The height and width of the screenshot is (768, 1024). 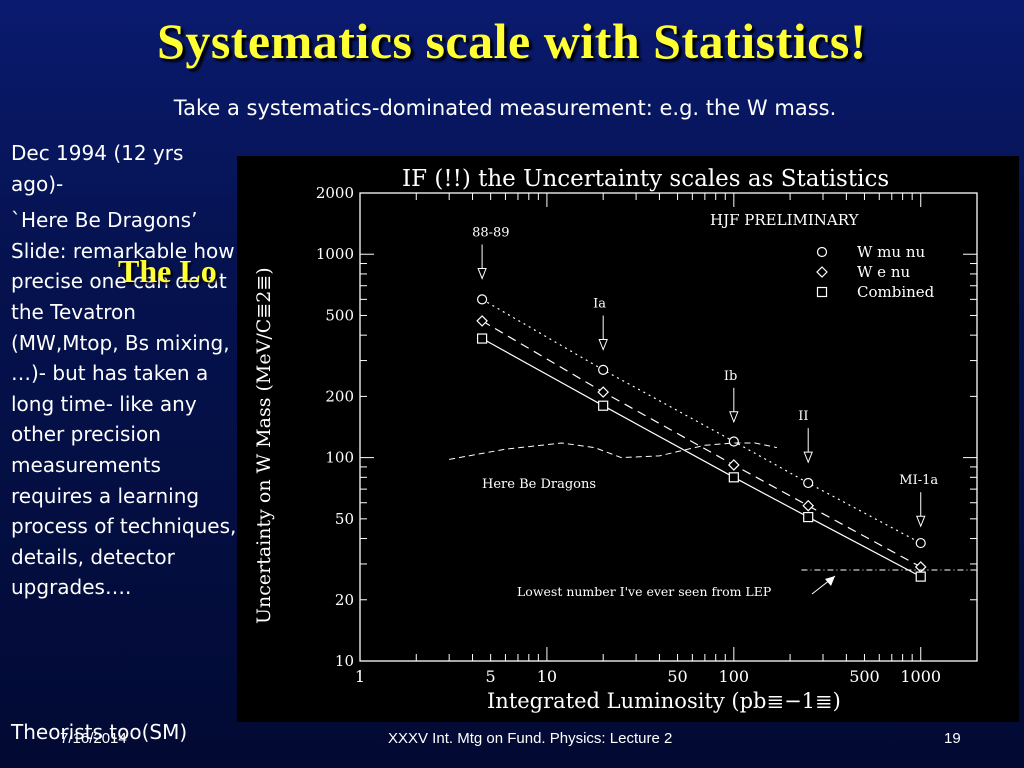 What do you see at coordinates (344, 519) in the screenshot?
I see `y-tick-label: 50` at bounding box center [344, 519].